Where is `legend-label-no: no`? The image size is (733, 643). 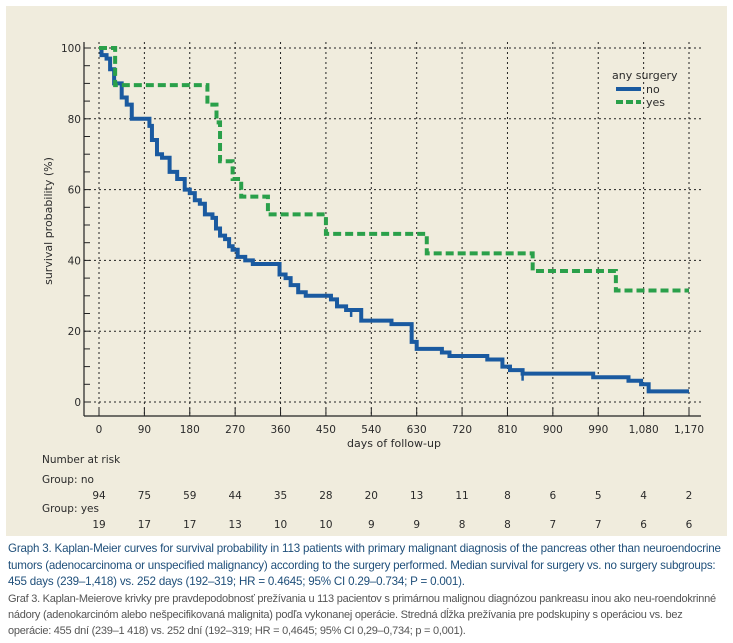 legend-label-no: no is located at coordinates (653, 89).